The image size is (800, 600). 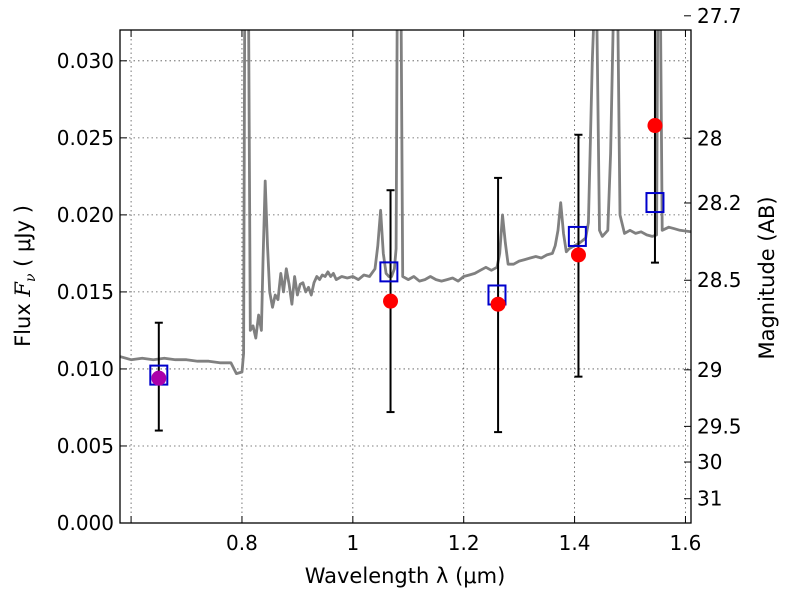 What do you see at coordinates (85, 215) in the screenshot?
I see `y-tick-label: 0.020` at bounding box center [85, 215].